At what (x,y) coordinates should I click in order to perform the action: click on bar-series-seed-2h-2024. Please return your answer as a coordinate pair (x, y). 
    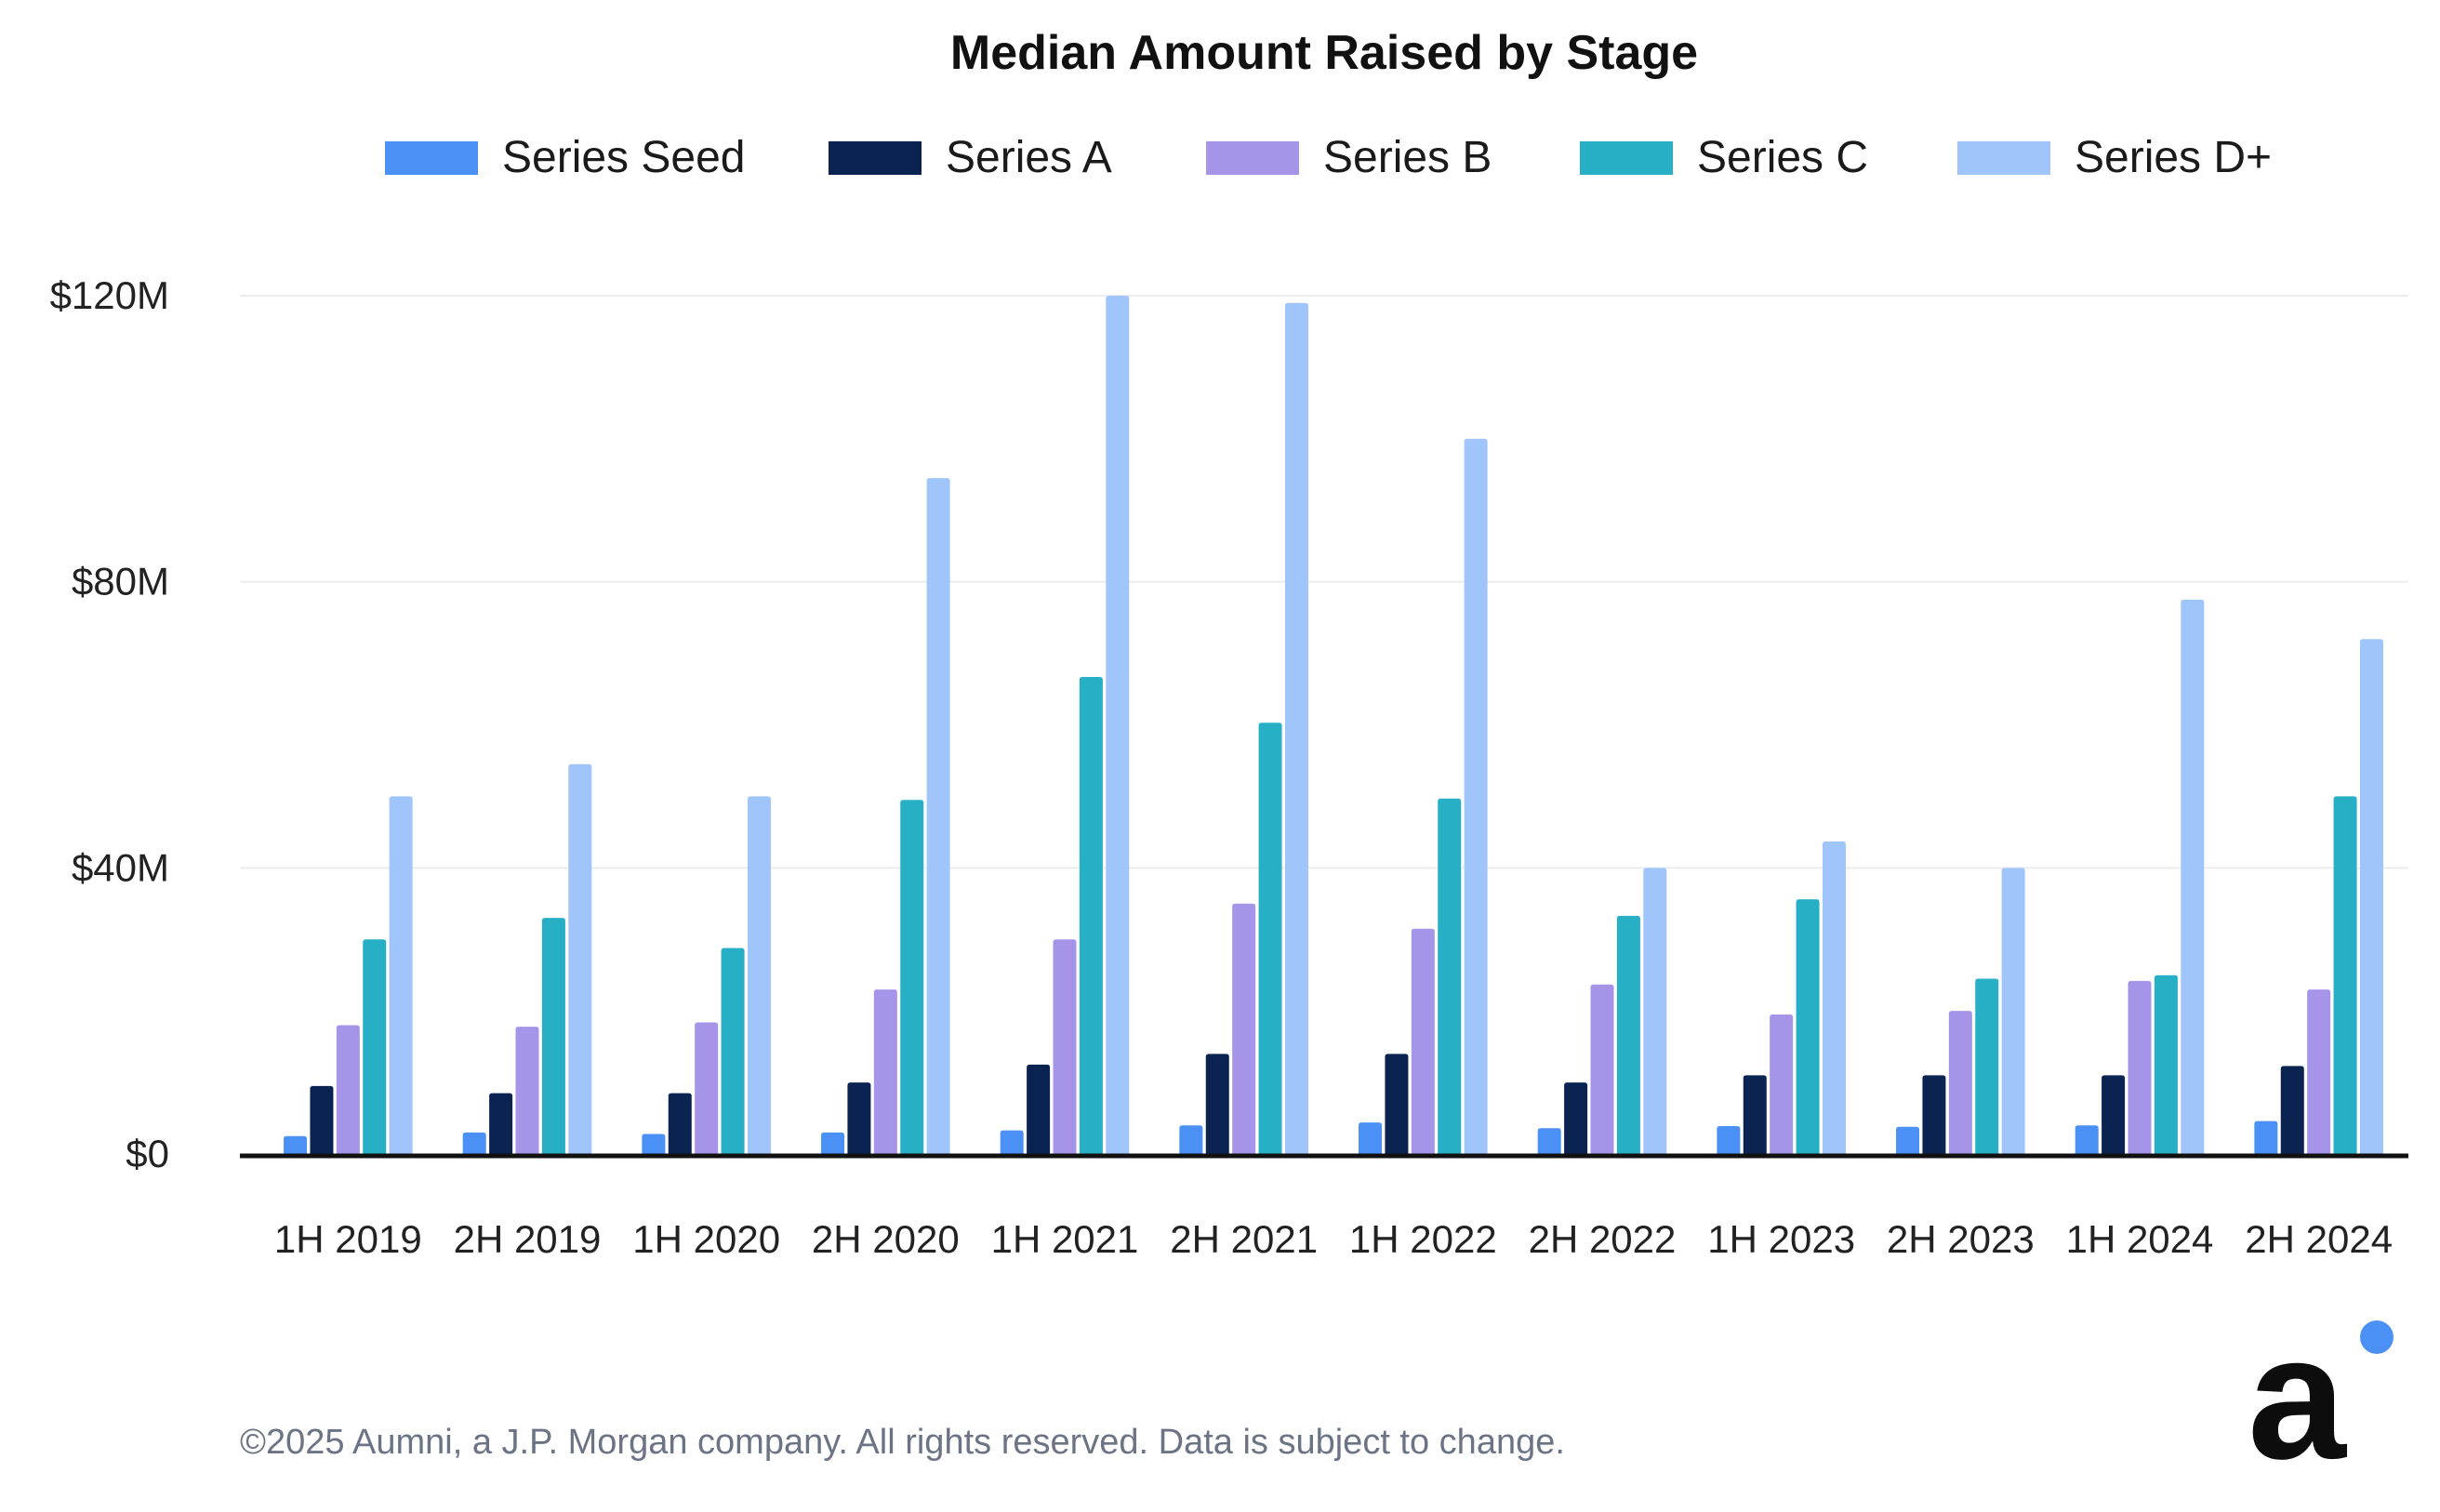
    Looking at the image, I should click on (2266, 1137).